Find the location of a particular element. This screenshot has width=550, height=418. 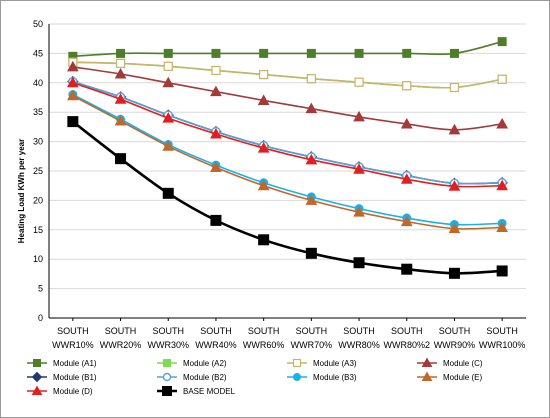

y-axis-title: Heating Load KWh per year is located at coordinates (21, 191).